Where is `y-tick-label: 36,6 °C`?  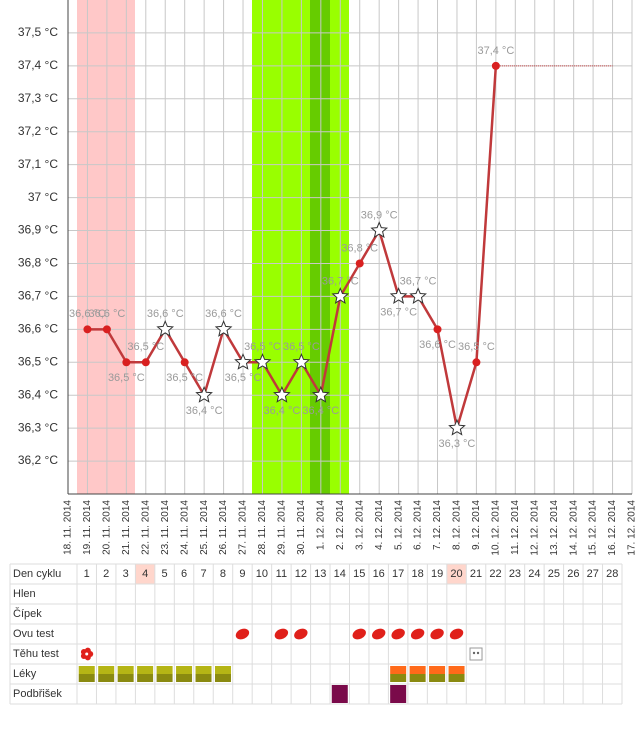 y-tick-label: 36,6 °C is located at coordinates (38, 329).